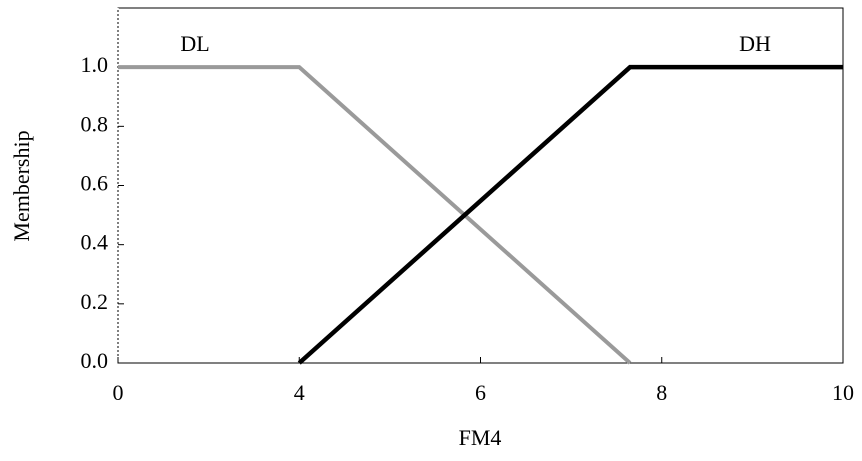 The height and width of the screenshot is (461, 862). I want to click on annotation: DL, so click(194, 43).